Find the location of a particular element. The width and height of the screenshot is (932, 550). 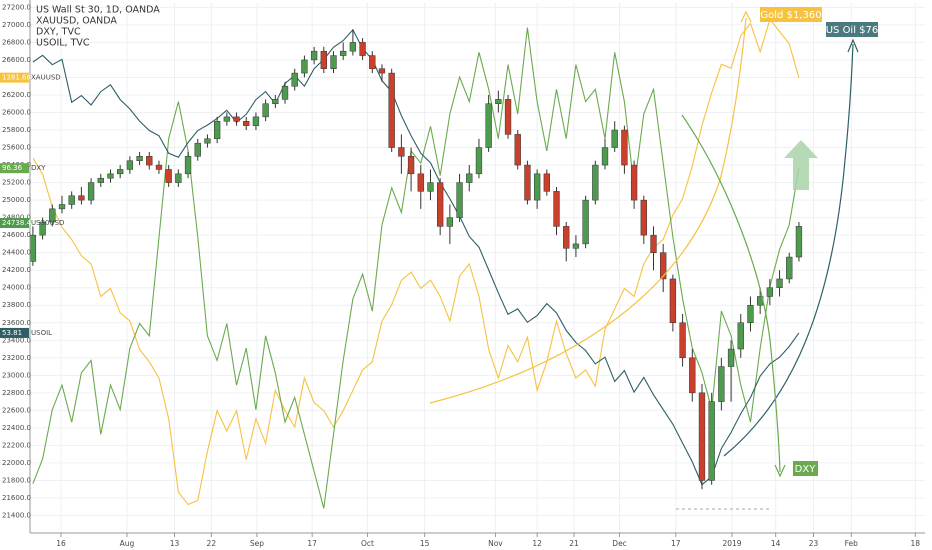

y-tick-label: 26200.0 is located at coordinates (16, 95).